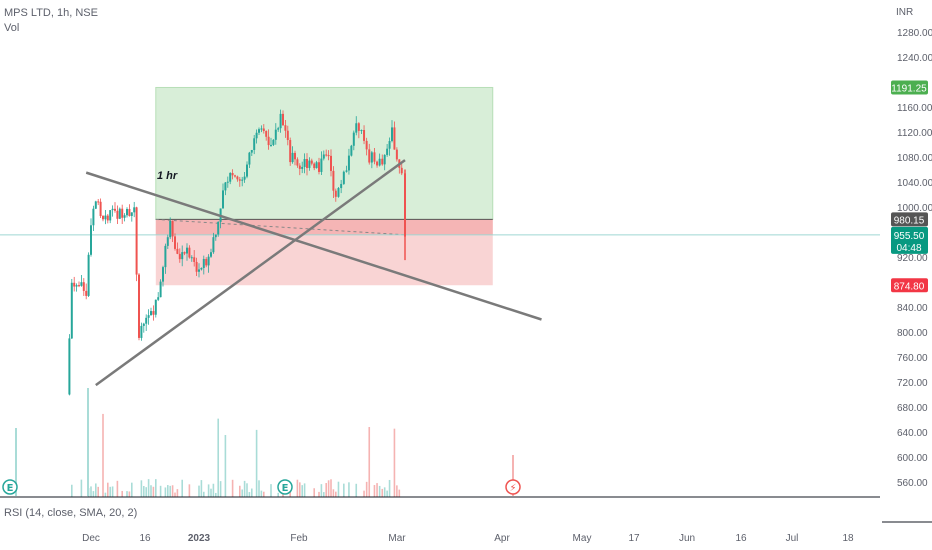 This screenshot has width=932, height=550. What do you see at coordinates (264, 442) in the screenshot?
I see `volume-bars` at bounding box center [264, 442].